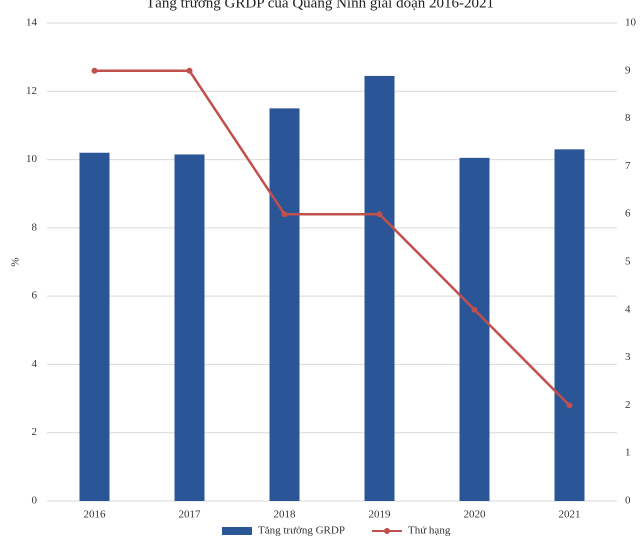 The image size is (640, 536). What do you see at coordinates (35, 364) in the screenshot?
I see `y-tick-label: 4` at bounding box center [35, 364].